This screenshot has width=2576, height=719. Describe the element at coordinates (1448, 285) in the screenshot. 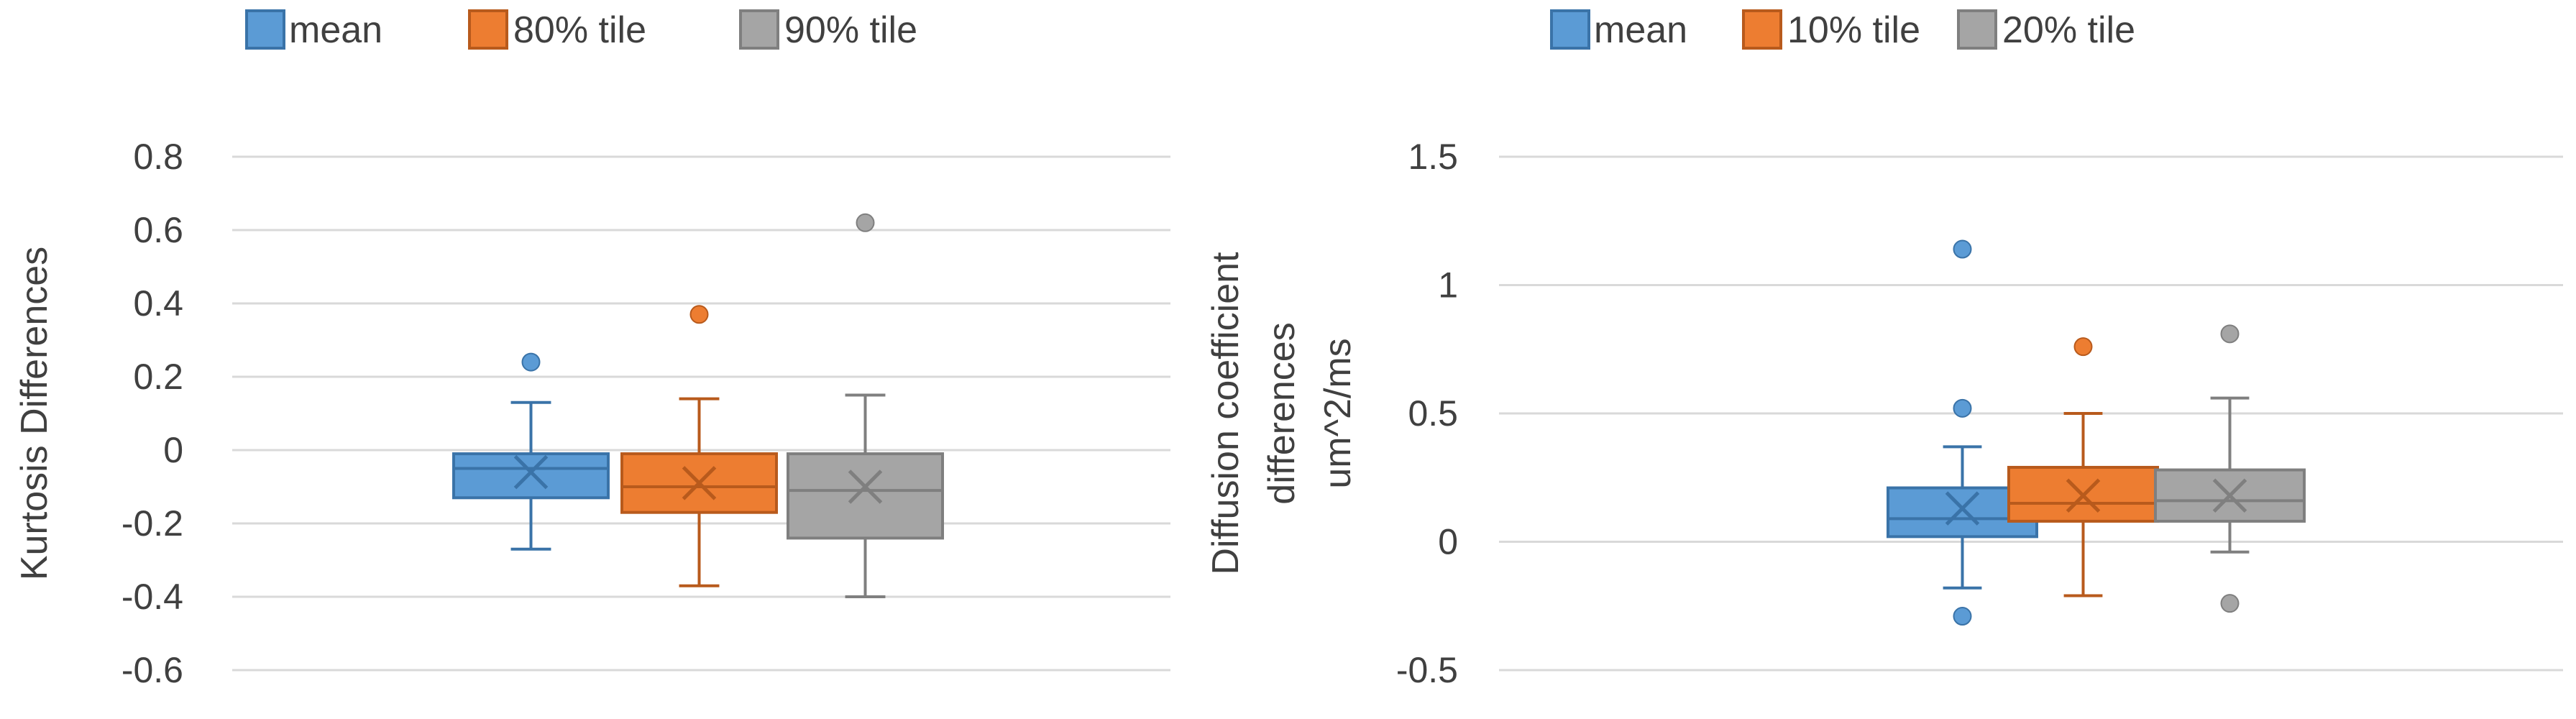

I see `y-tick-label: 1` at that location.